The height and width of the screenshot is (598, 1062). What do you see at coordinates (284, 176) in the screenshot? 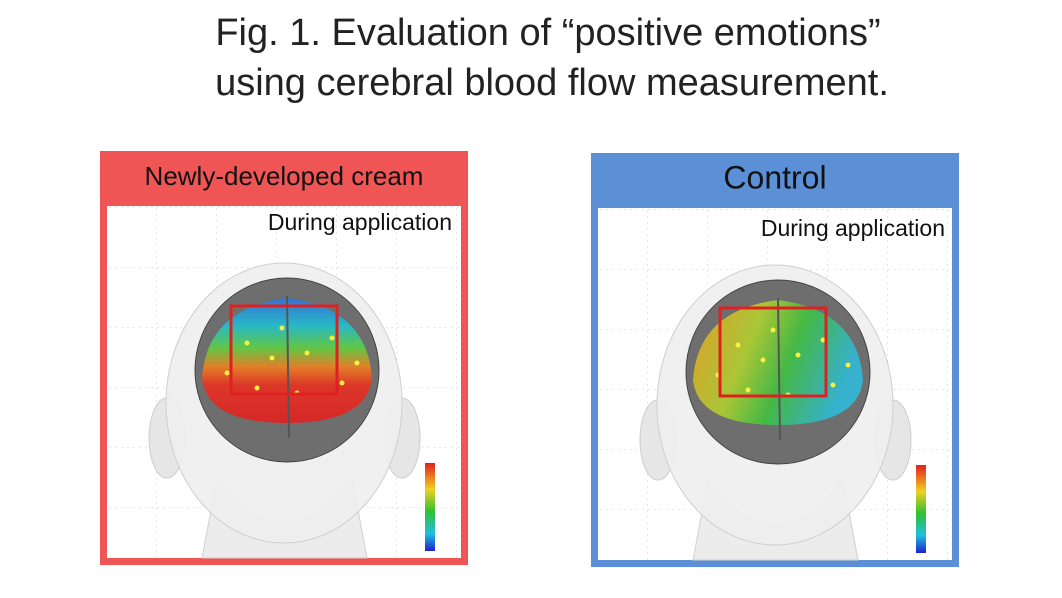
I see `panel-label: Newly-developed cream` at bounding box center [284, 176].